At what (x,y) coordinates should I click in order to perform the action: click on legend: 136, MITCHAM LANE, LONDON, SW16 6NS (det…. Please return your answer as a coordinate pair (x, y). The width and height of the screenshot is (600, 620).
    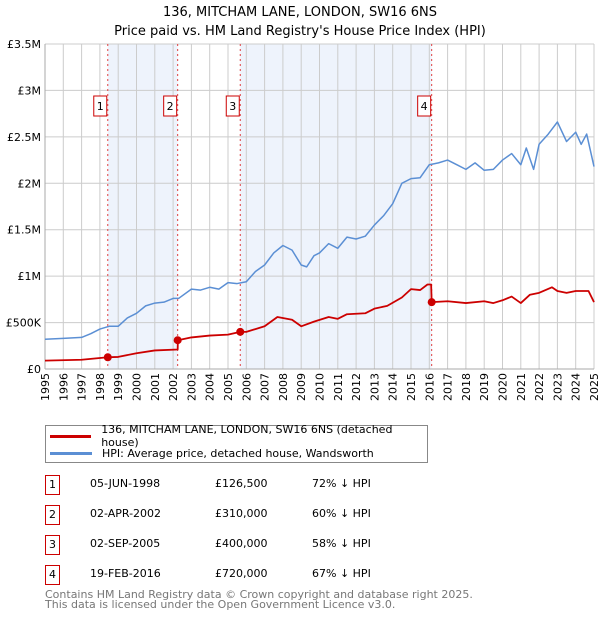
    Looking at the image, I should click on (236, 443).